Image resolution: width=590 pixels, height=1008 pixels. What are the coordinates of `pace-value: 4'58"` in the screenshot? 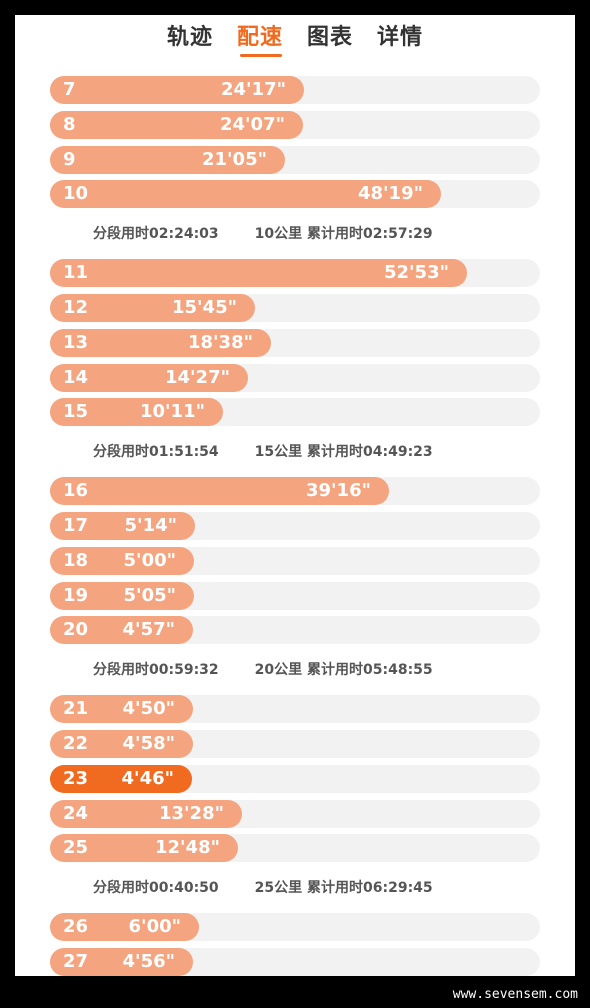 It's located at (148, 743).